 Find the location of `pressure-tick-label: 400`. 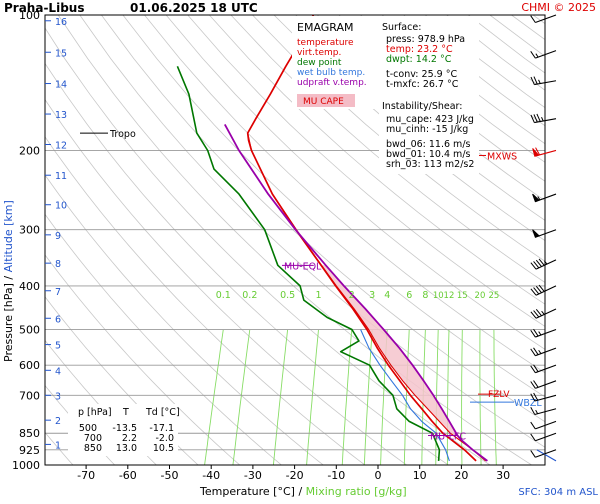

pressure-tick-label: 400 is located at coordinates (29, 286).